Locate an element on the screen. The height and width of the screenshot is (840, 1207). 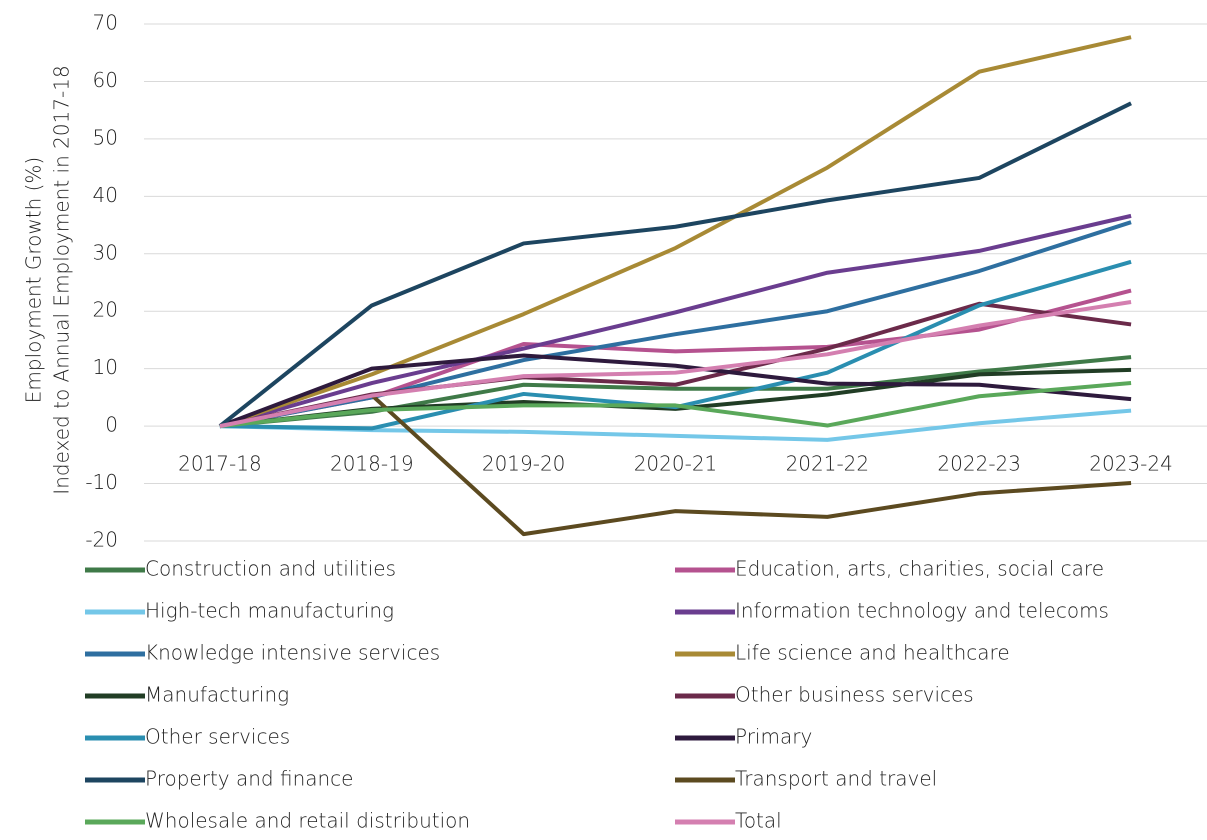
y-tick-label: 60 is located at coordinates (105, 80).